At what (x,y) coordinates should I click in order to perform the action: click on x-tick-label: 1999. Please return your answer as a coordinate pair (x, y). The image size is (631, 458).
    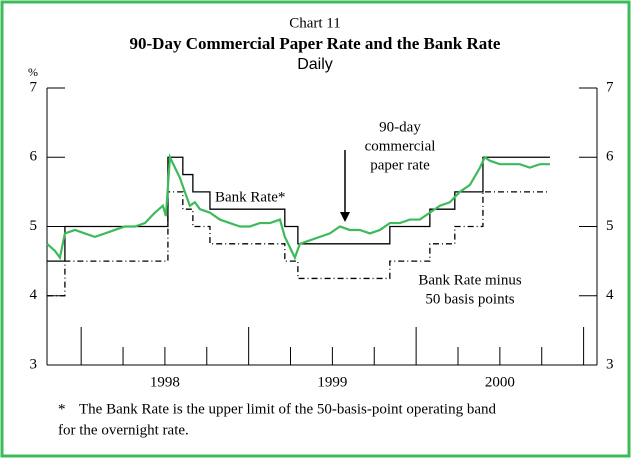
    Looking at the image, I should click on (332, 382).